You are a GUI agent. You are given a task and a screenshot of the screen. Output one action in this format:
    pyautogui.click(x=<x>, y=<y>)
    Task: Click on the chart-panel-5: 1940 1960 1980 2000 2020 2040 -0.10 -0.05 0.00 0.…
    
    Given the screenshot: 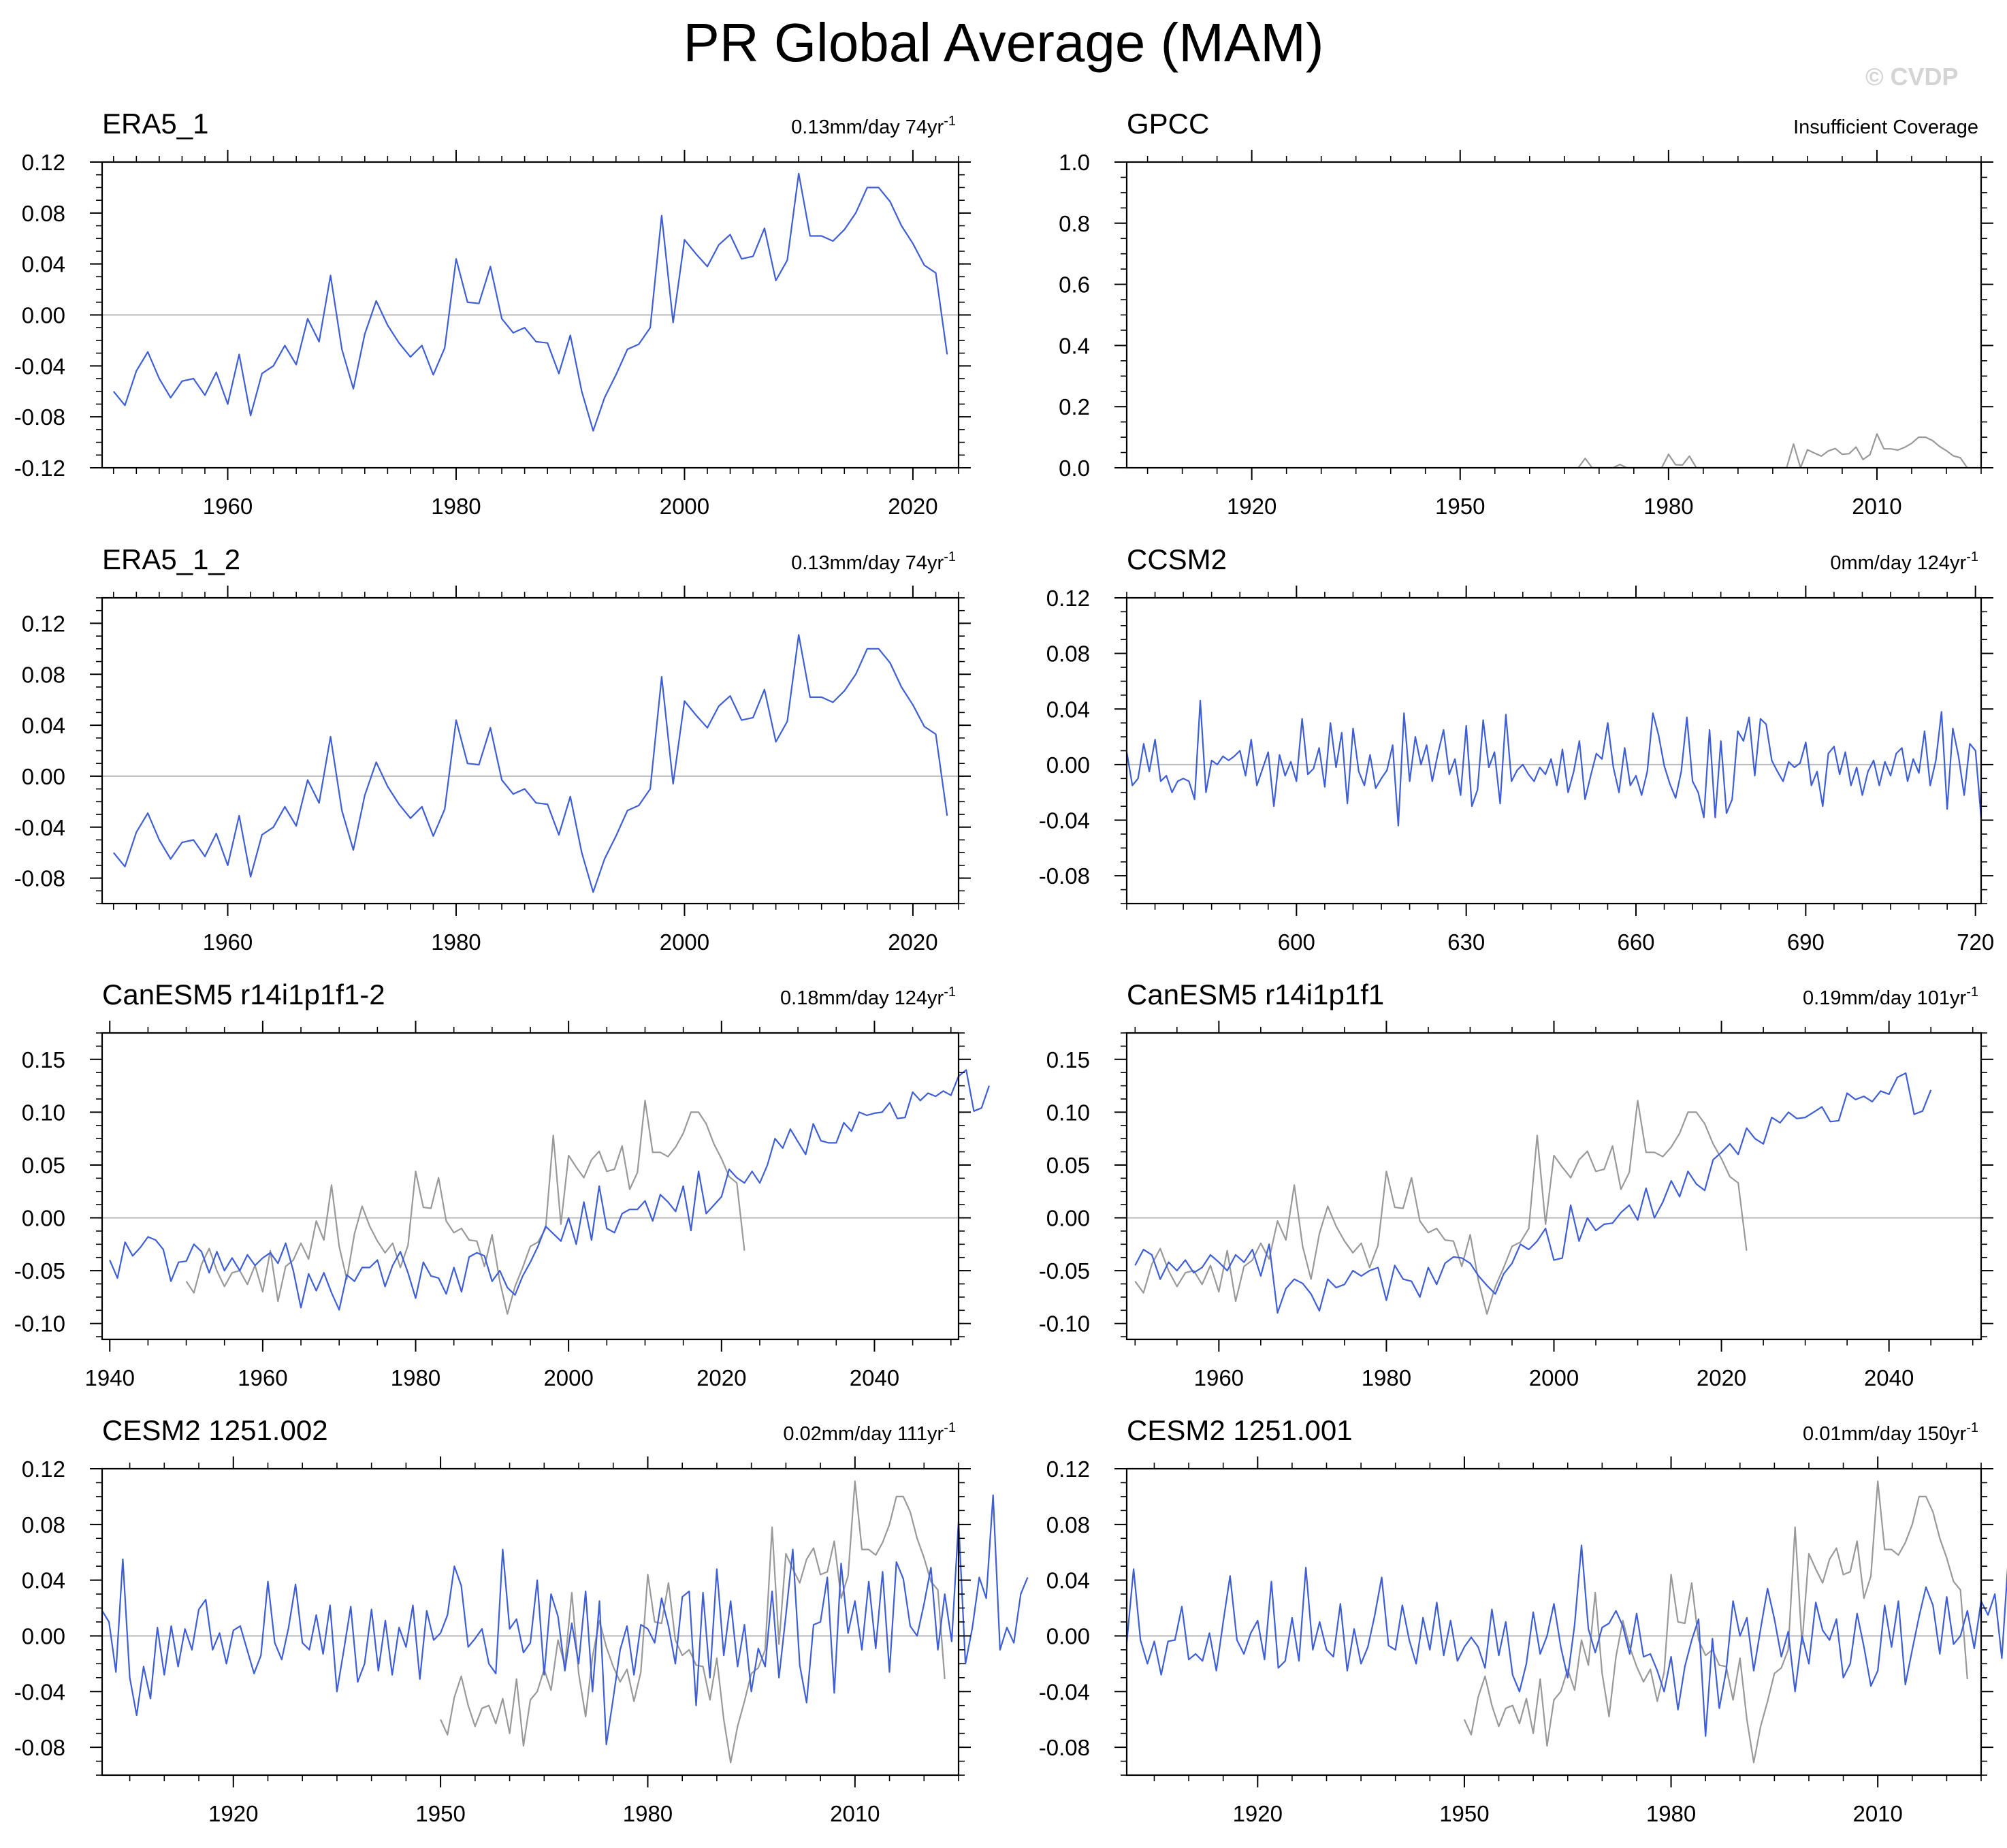 What is the action you would take?
    pyautogui.click(x=502, y=1184)
    